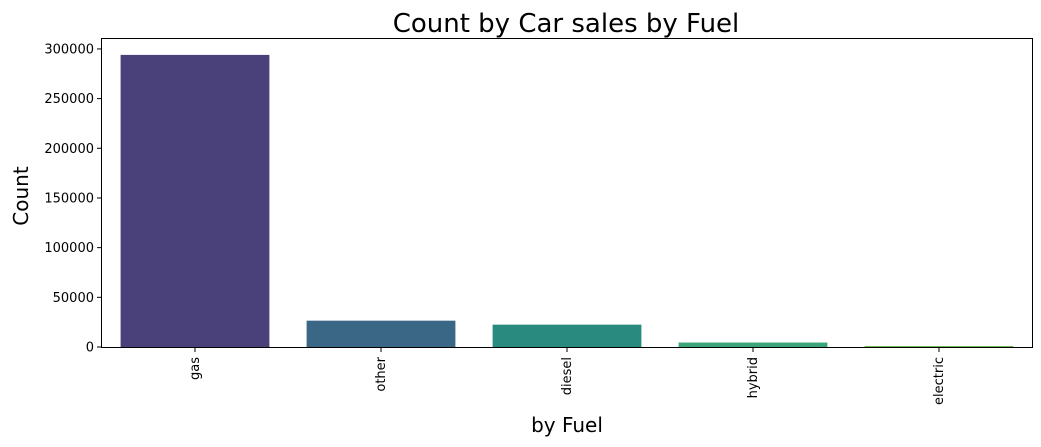 Image resolution: width=1041 pixels, height=447 pixels. Describe the element at coordinates (939, 346) in the screenshot. I see `bar-electric` at that location.